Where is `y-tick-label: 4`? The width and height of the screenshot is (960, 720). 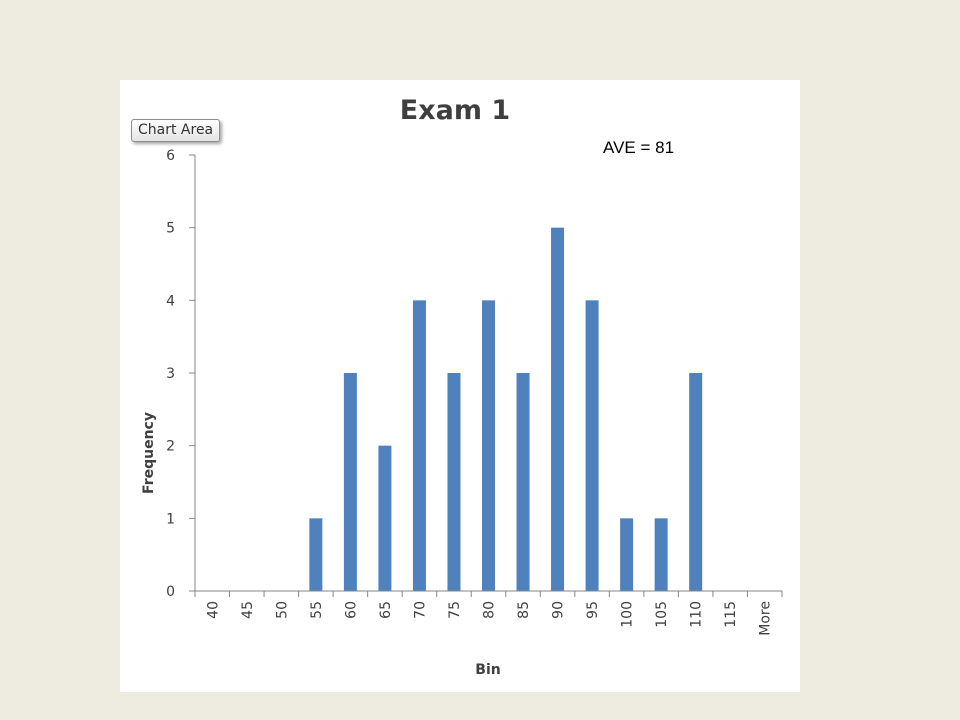
y-tick-label: 4 is located at coordinates (170, 301).